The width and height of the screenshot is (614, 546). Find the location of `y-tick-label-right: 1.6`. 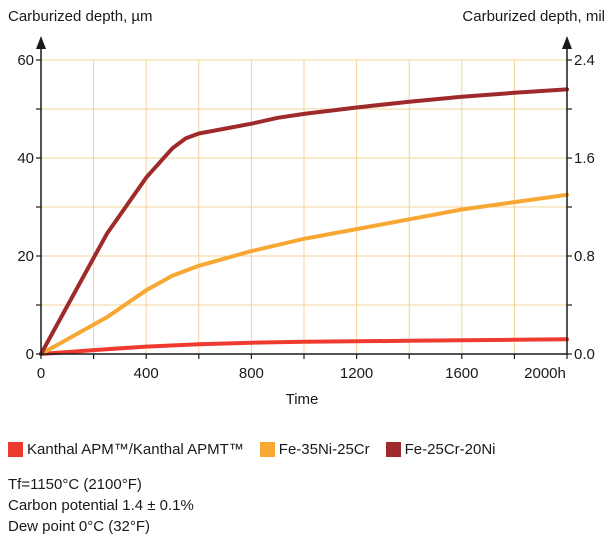

y-tick-label-right: 1.6 is located at coordinates (584, 158).